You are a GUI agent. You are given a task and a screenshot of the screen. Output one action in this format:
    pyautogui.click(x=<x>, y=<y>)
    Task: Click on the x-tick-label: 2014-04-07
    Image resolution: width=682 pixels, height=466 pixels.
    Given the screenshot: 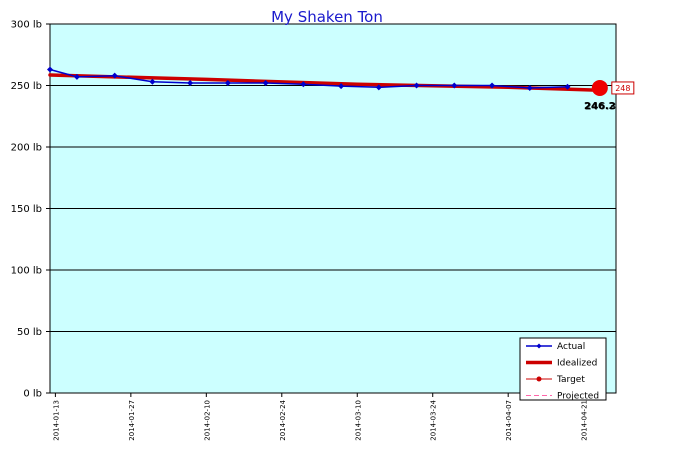 What is the action you would take?
    pyautogui.click(x=509, y=420)
    